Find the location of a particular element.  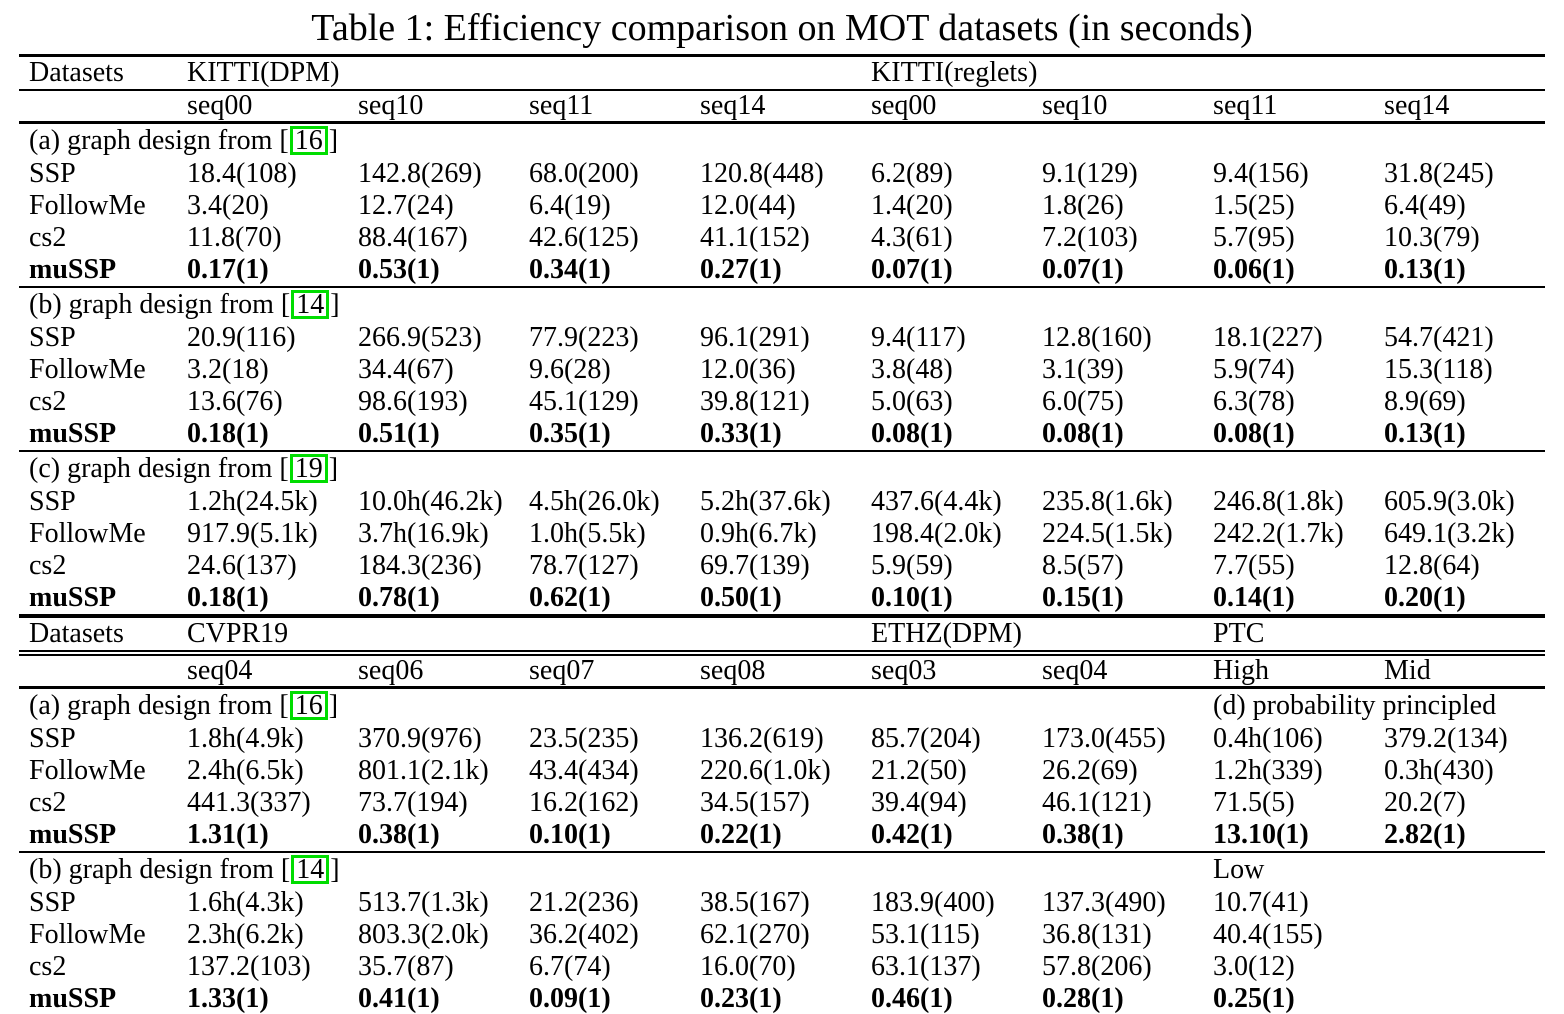

value-cell: 31.8(245) is located at coordinates (1439, 173).